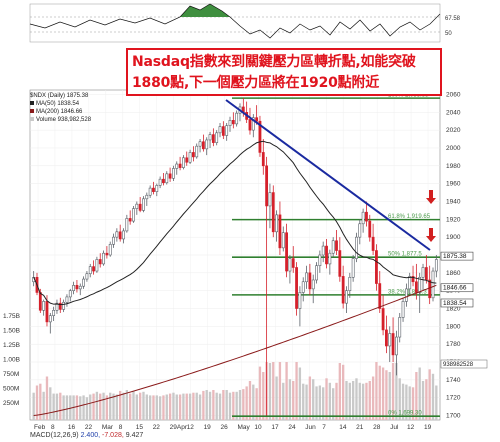 Image resolution: width=500 pixels, height=442 pixels. What do you see at coordinates (448, 34) in the screenshot?
I see `rsi-tick-mid: 50` at bounding box center [448, 34].